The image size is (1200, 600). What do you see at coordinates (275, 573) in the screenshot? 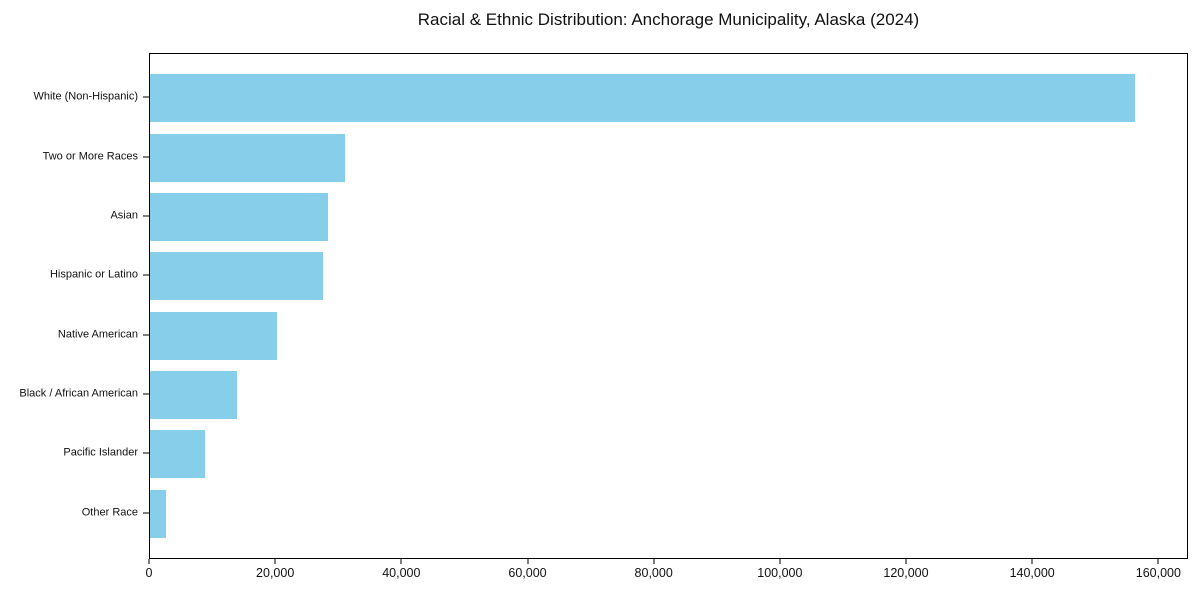
I see `x-tick-label: 20,000` at bounding box center [275, 573].